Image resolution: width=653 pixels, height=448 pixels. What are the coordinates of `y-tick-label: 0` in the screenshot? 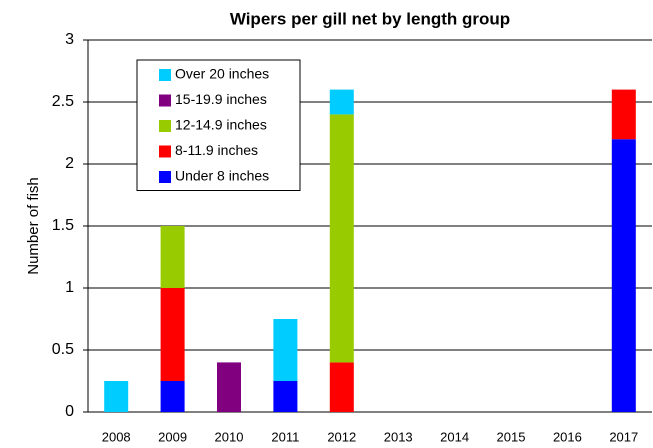 It's located at (69, 411).